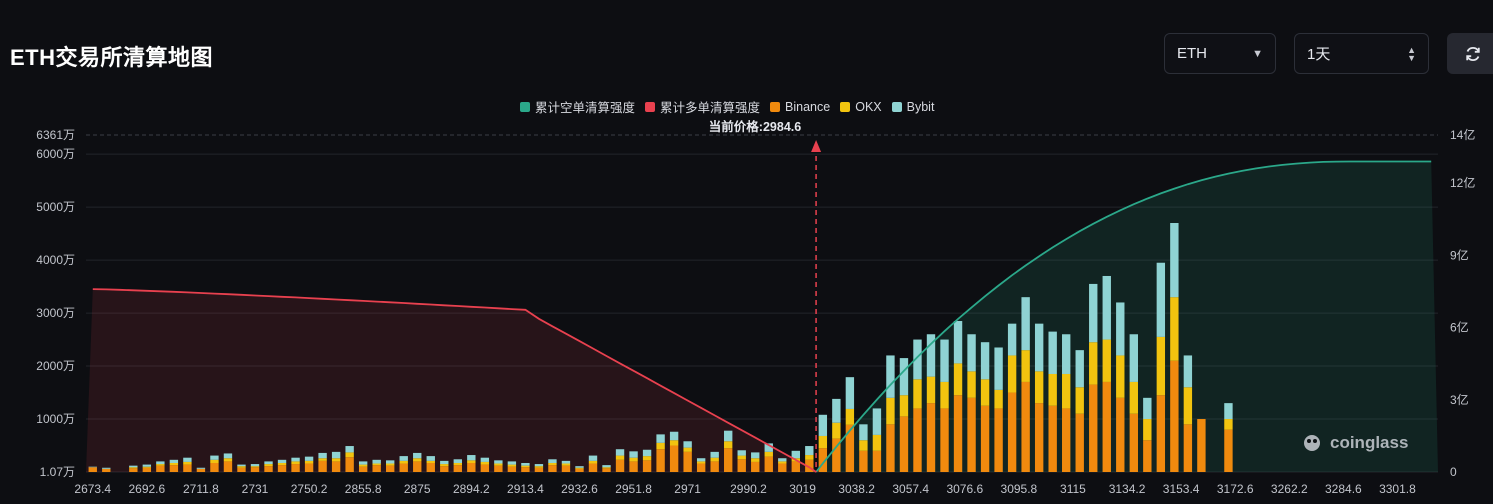 The width and height of the screenshot is (1493, 504). I want to click on left-axis-tick-label: 3000万, so click(55, 313).